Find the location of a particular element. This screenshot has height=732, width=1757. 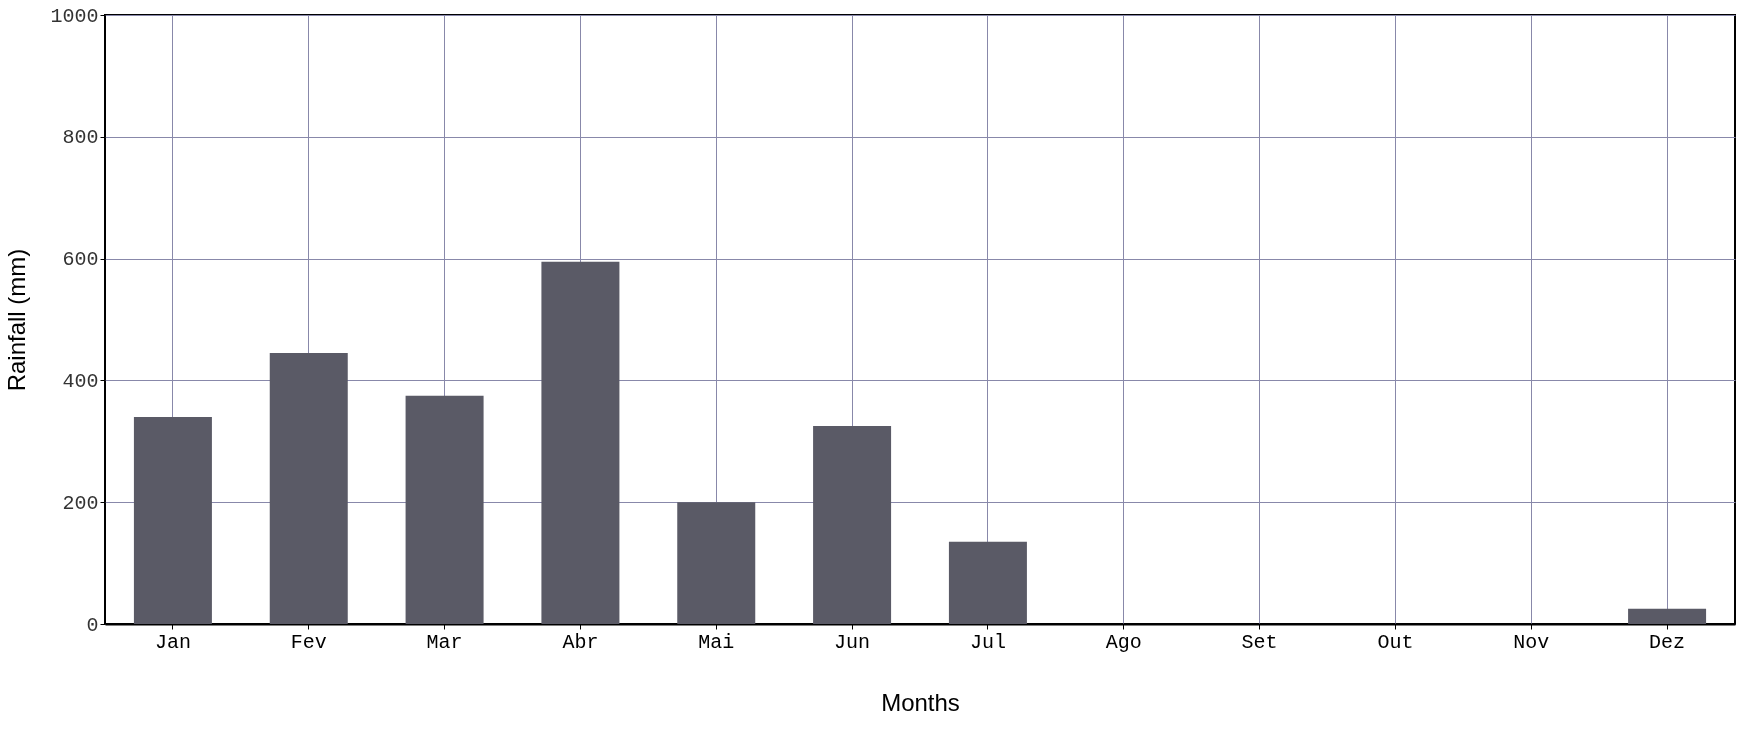

x-tick-label: Jul is located at coordinates (987, 642).